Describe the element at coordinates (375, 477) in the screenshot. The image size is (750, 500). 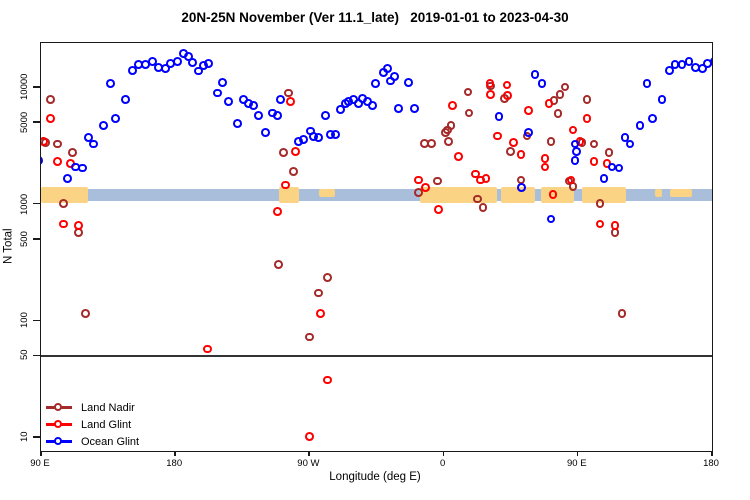
I see `x-axis-title: Longitude (deg E)` at that location.